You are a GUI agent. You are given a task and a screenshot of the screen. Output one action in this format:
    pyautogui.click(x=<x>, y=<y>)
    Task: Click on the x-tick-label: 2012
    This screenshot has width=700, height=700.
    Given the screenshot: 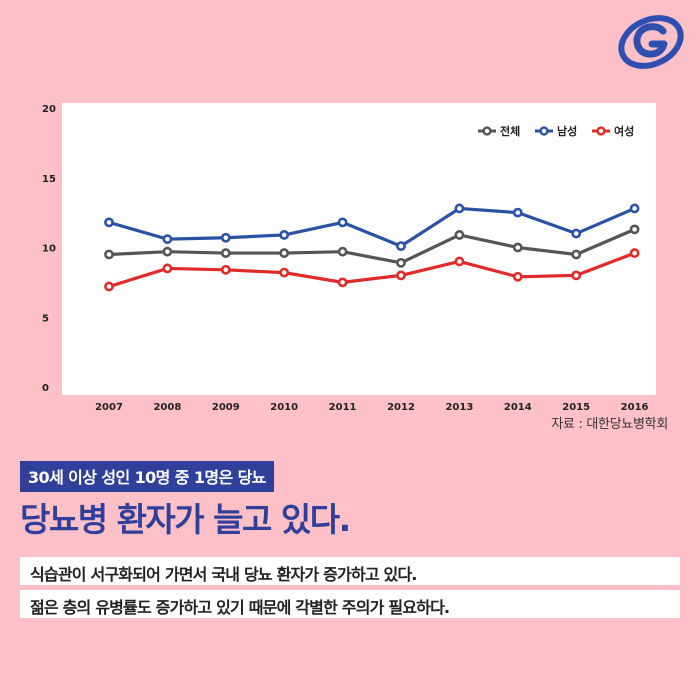 What is the action you would take?
    pyautogui.click(x=401, y=407)
    